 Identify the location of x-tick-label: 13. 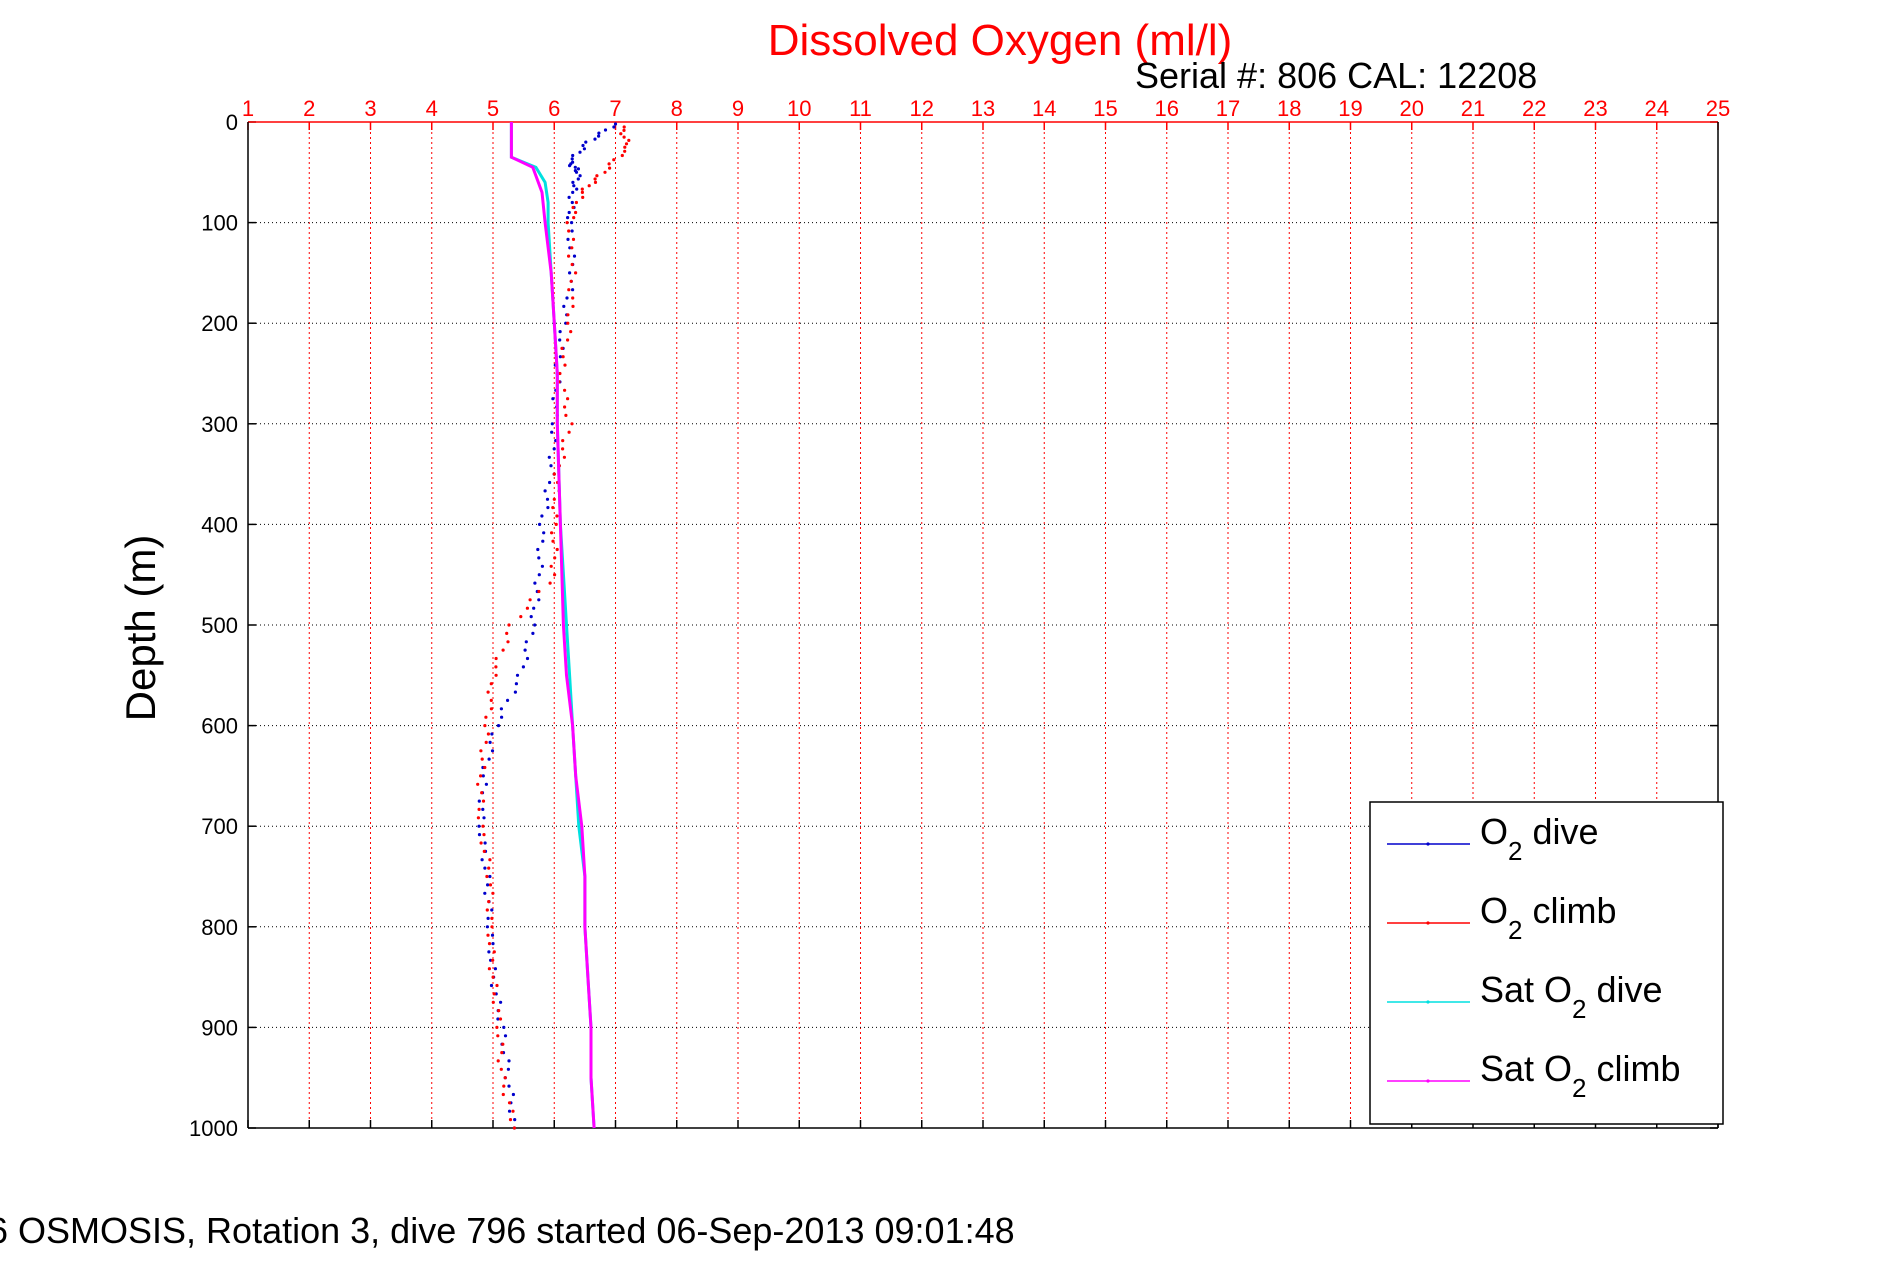
(983, 108).